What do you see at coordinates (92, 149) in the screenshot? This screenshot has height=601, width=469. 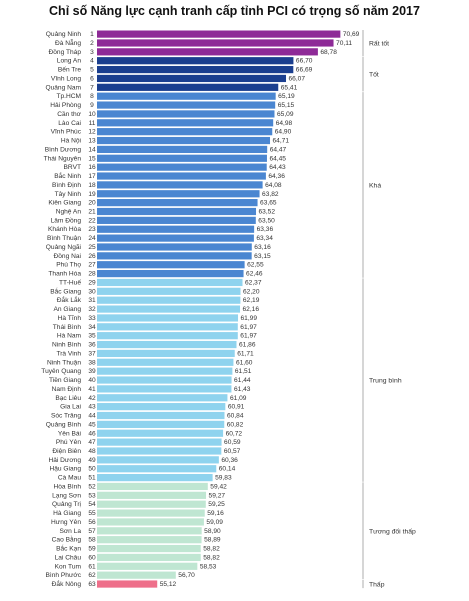 I see `rank-label: 14` at bounding box center [92, 149].